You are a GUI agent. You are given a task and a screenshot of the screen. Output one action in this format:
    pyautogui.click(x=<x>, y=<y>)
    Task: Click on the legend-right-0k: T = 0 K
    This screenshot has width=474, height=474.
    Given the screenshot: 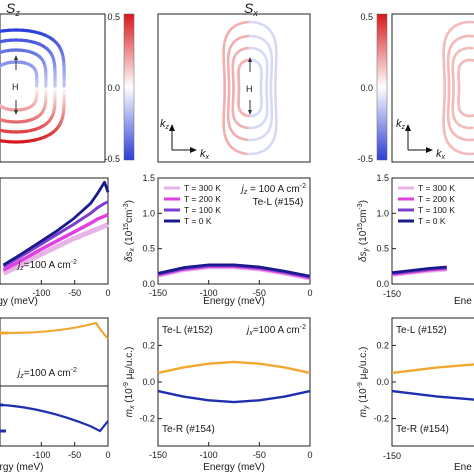 What is the action you would take?
    pyautogui.click(x=422, y=221)
    